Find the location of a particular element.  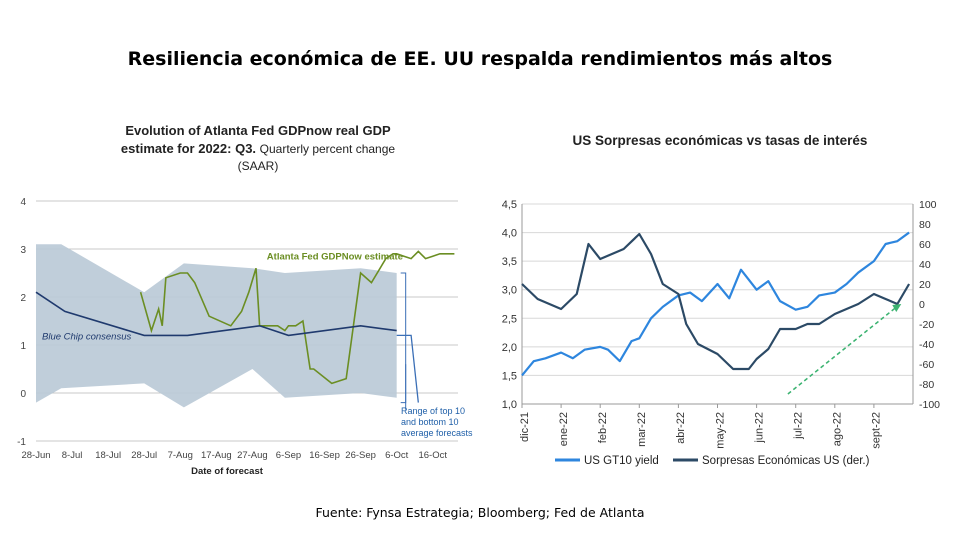

x-tick-label: abr-22 is located at coordinates (681, 428).